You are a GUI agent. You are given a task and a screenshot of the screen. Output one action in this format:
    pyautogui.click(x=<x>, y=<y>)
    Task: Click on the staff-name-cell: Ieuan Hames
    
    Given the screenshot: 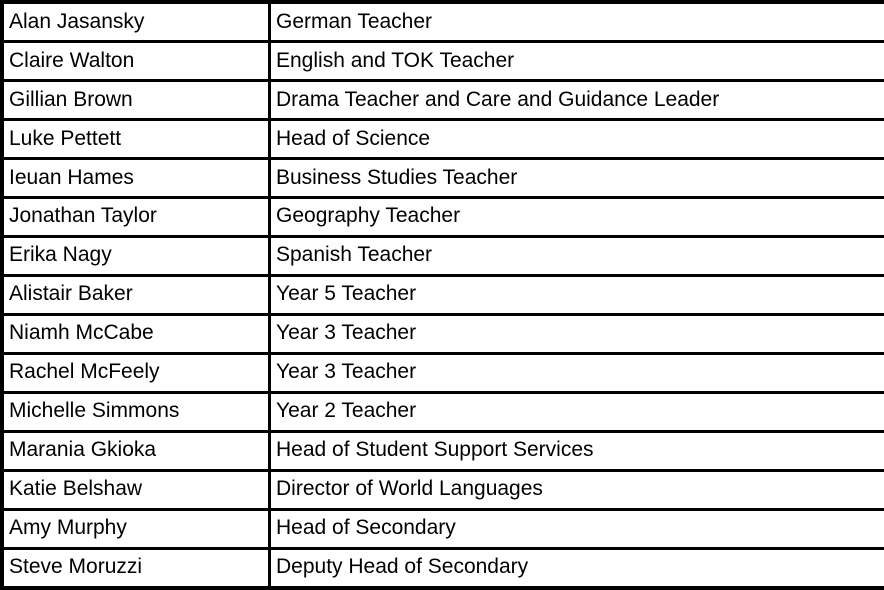 What is the action you would take?
    pyautogui.click(x=135, y=178)
    